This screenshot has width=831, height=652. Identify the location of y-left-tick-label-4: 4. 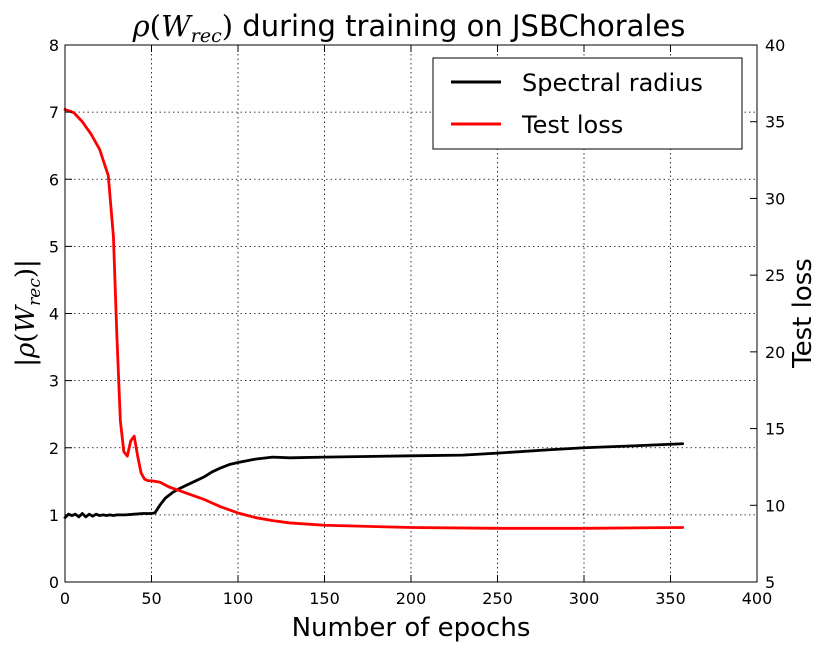
(54, 314).